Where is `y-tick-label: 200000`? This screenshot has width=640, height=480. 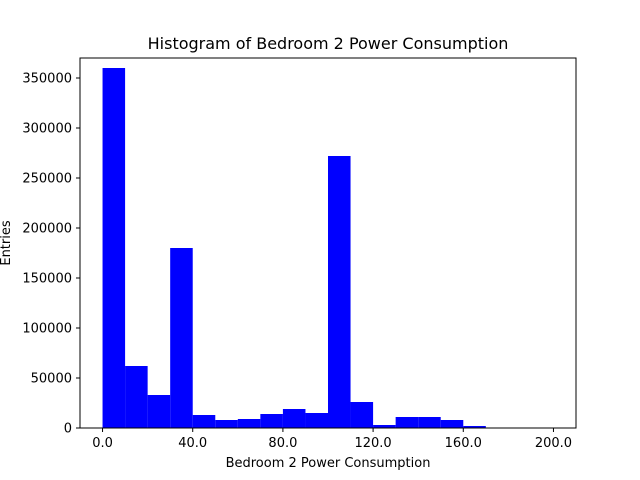
y-tick-label: 200000 is located at coordinates (47, 229).